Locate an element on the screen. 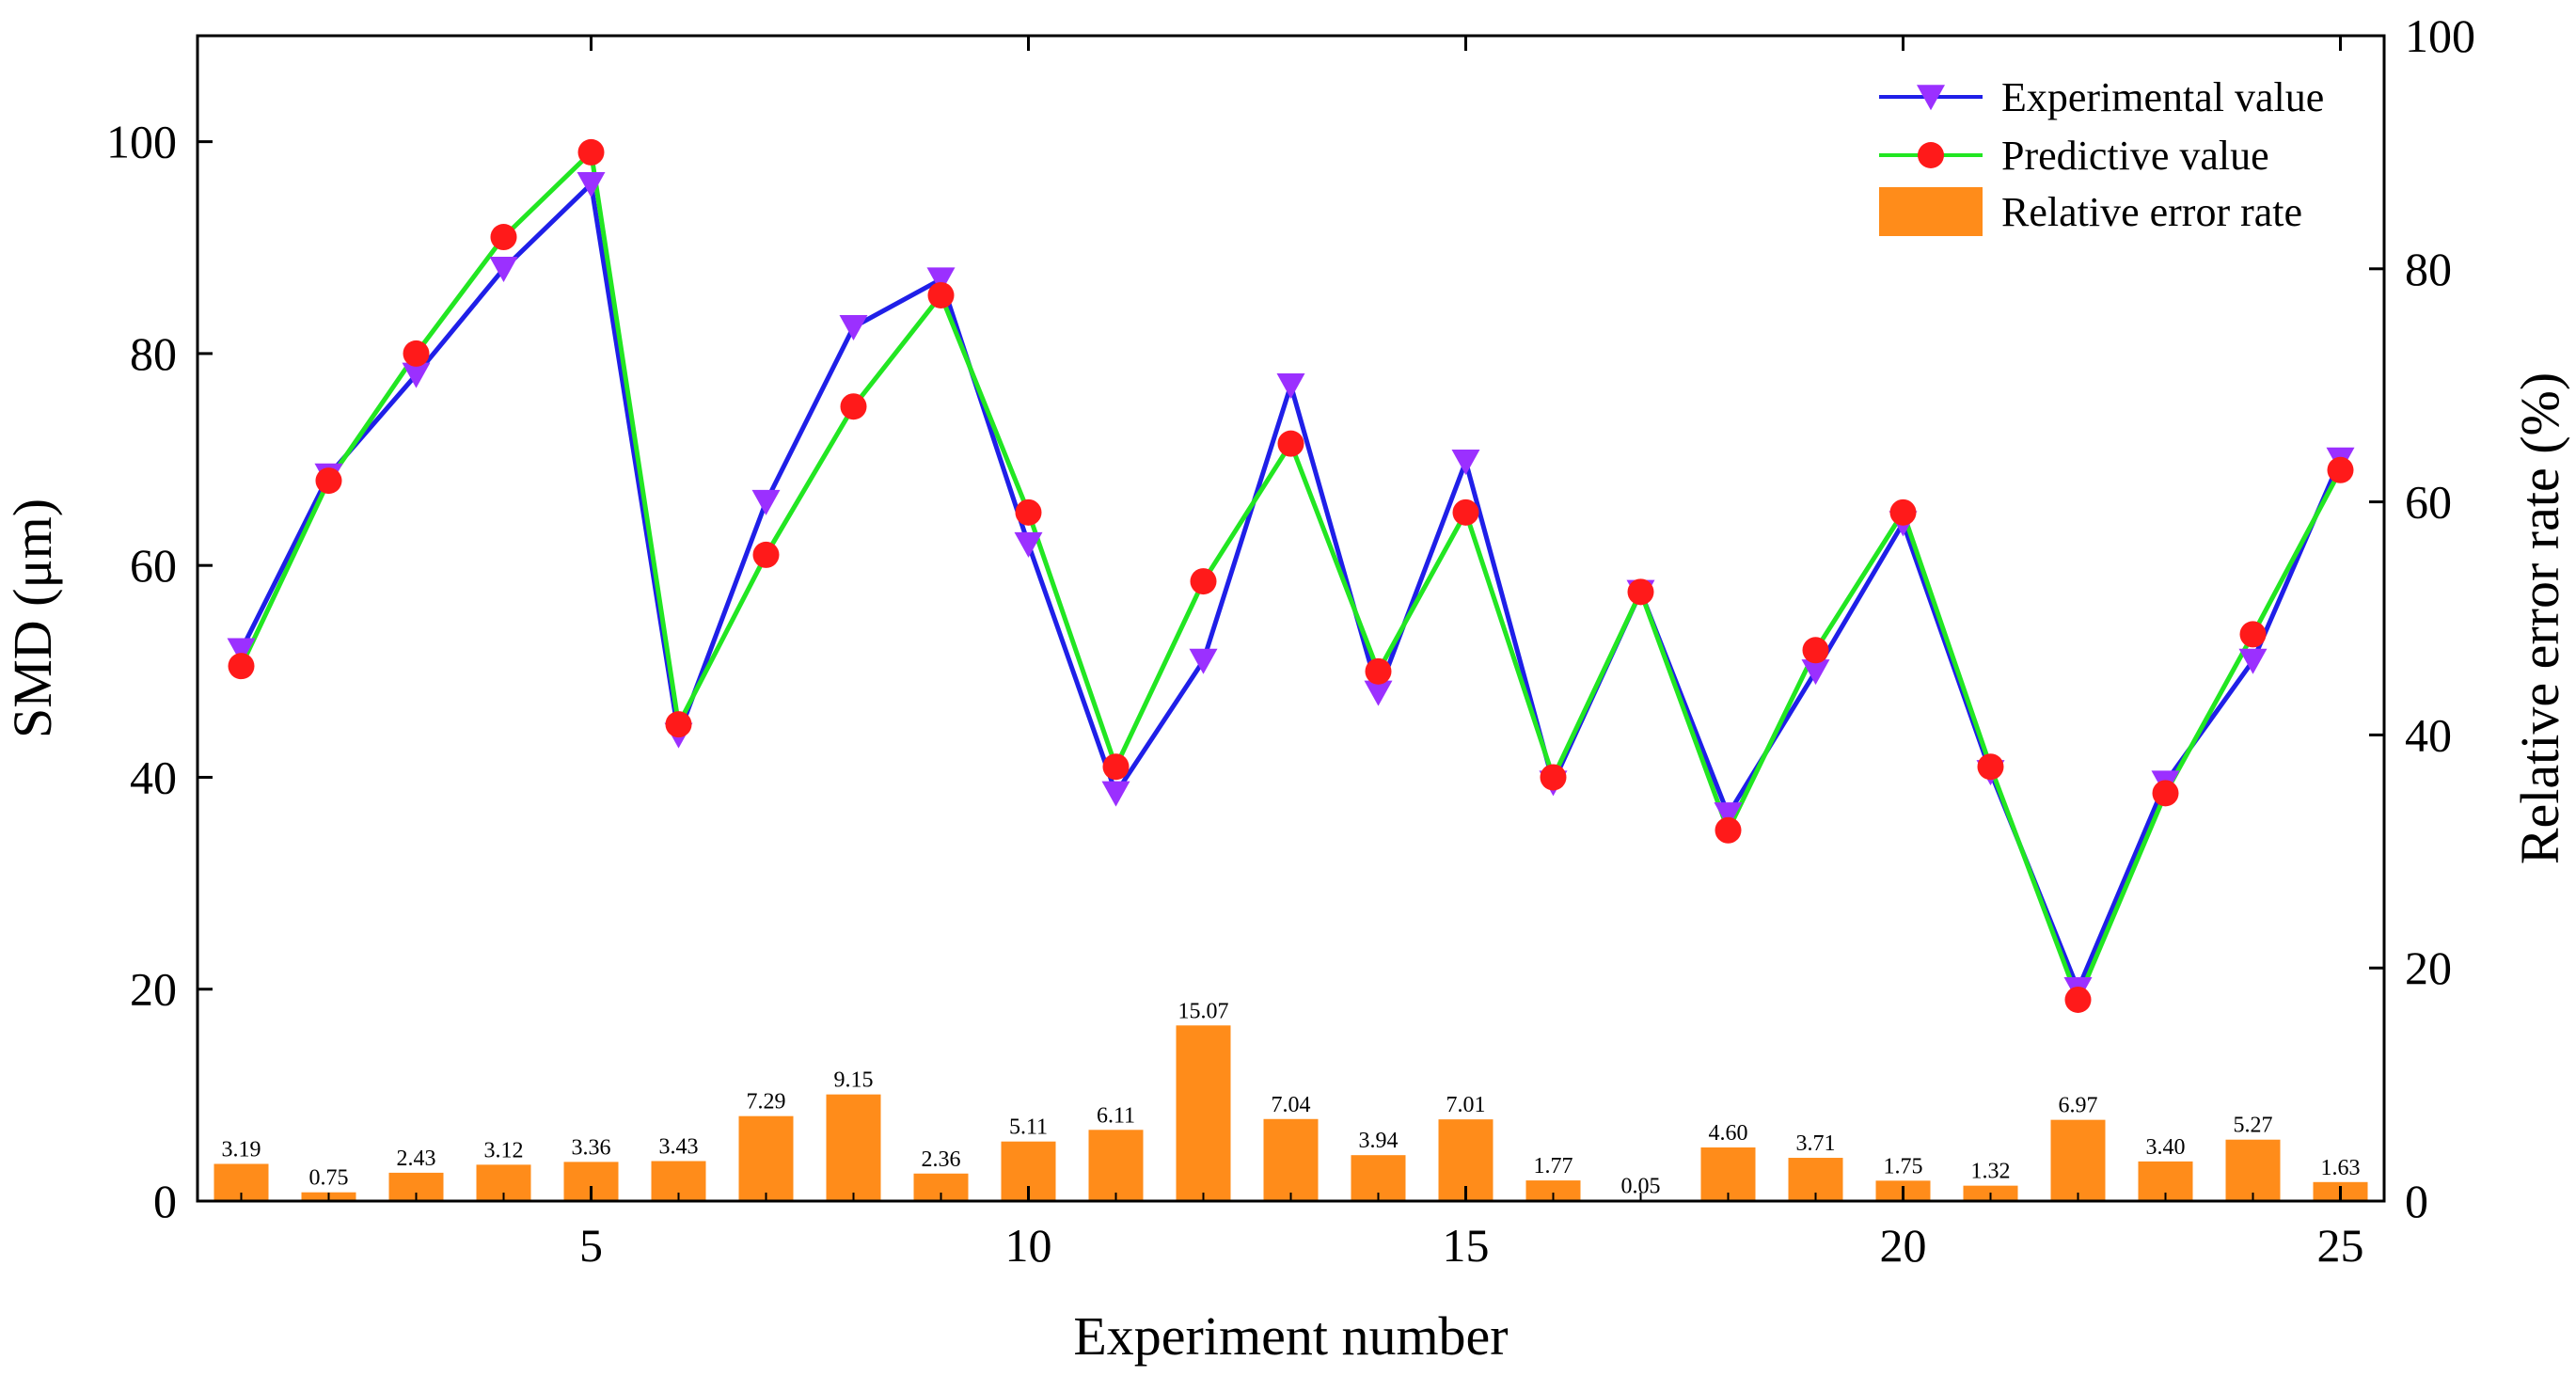 The height and width of the screenshot is (1376, 2576). error-bar-label: 4.60 is located at coordinates (1728, 1134).